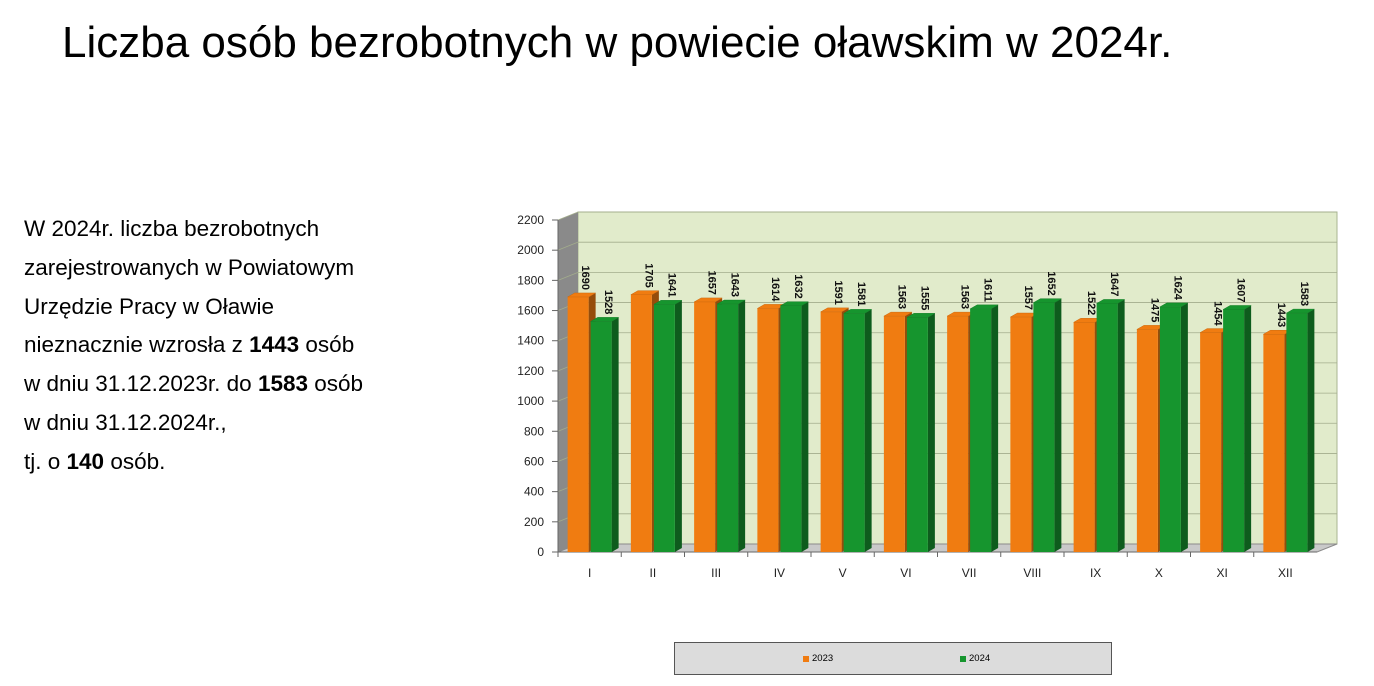  What do you see at coordinates (838, 292) in the screenshot?
I see `data-label-2023: 1591` at bounding box center [838, 292].